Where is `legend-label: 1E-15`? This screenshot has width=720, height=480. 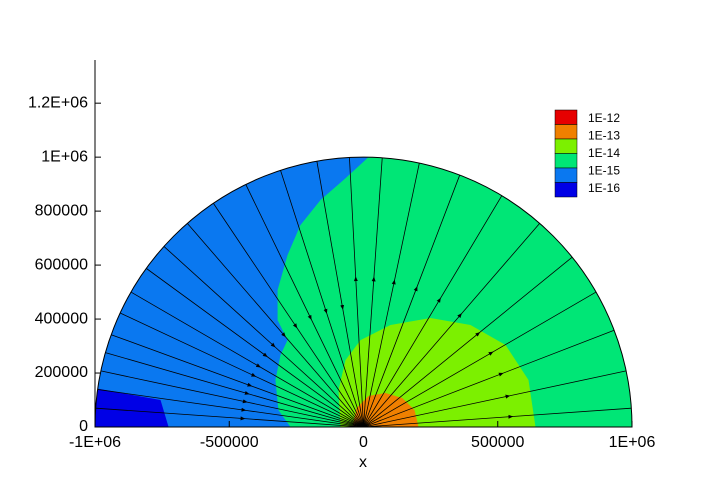 legend-label: 1E-15 is located at coordinates (604, 171).